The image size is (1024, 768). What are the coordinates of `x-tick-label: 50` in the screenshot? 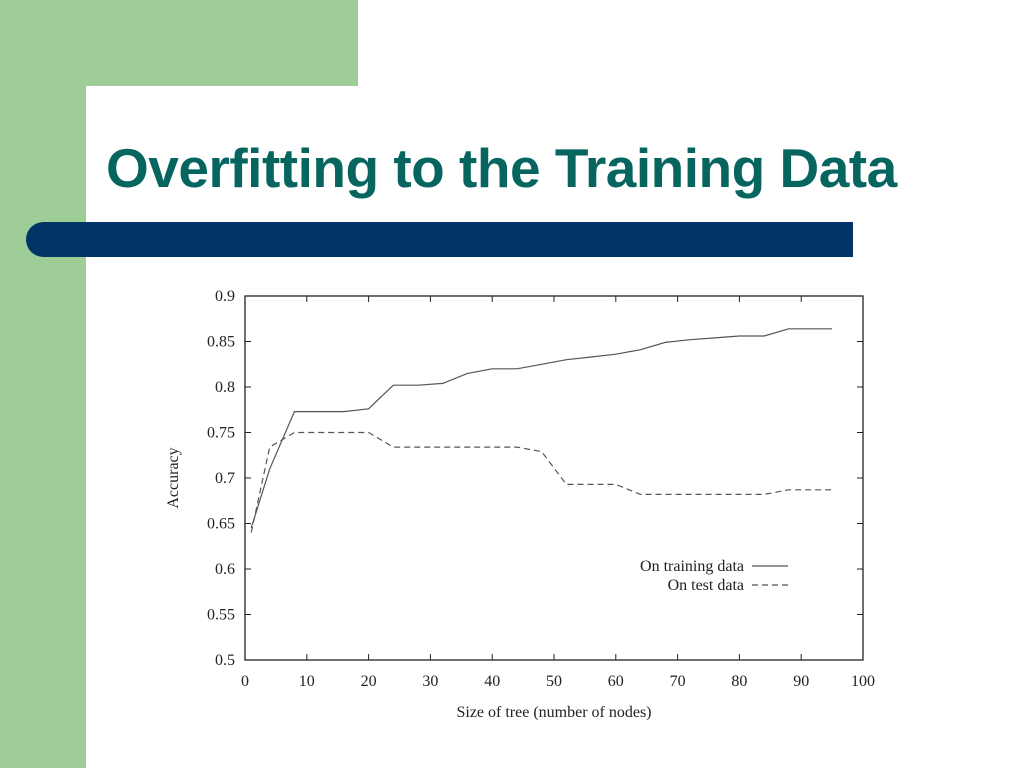 It's located at (554, 681).